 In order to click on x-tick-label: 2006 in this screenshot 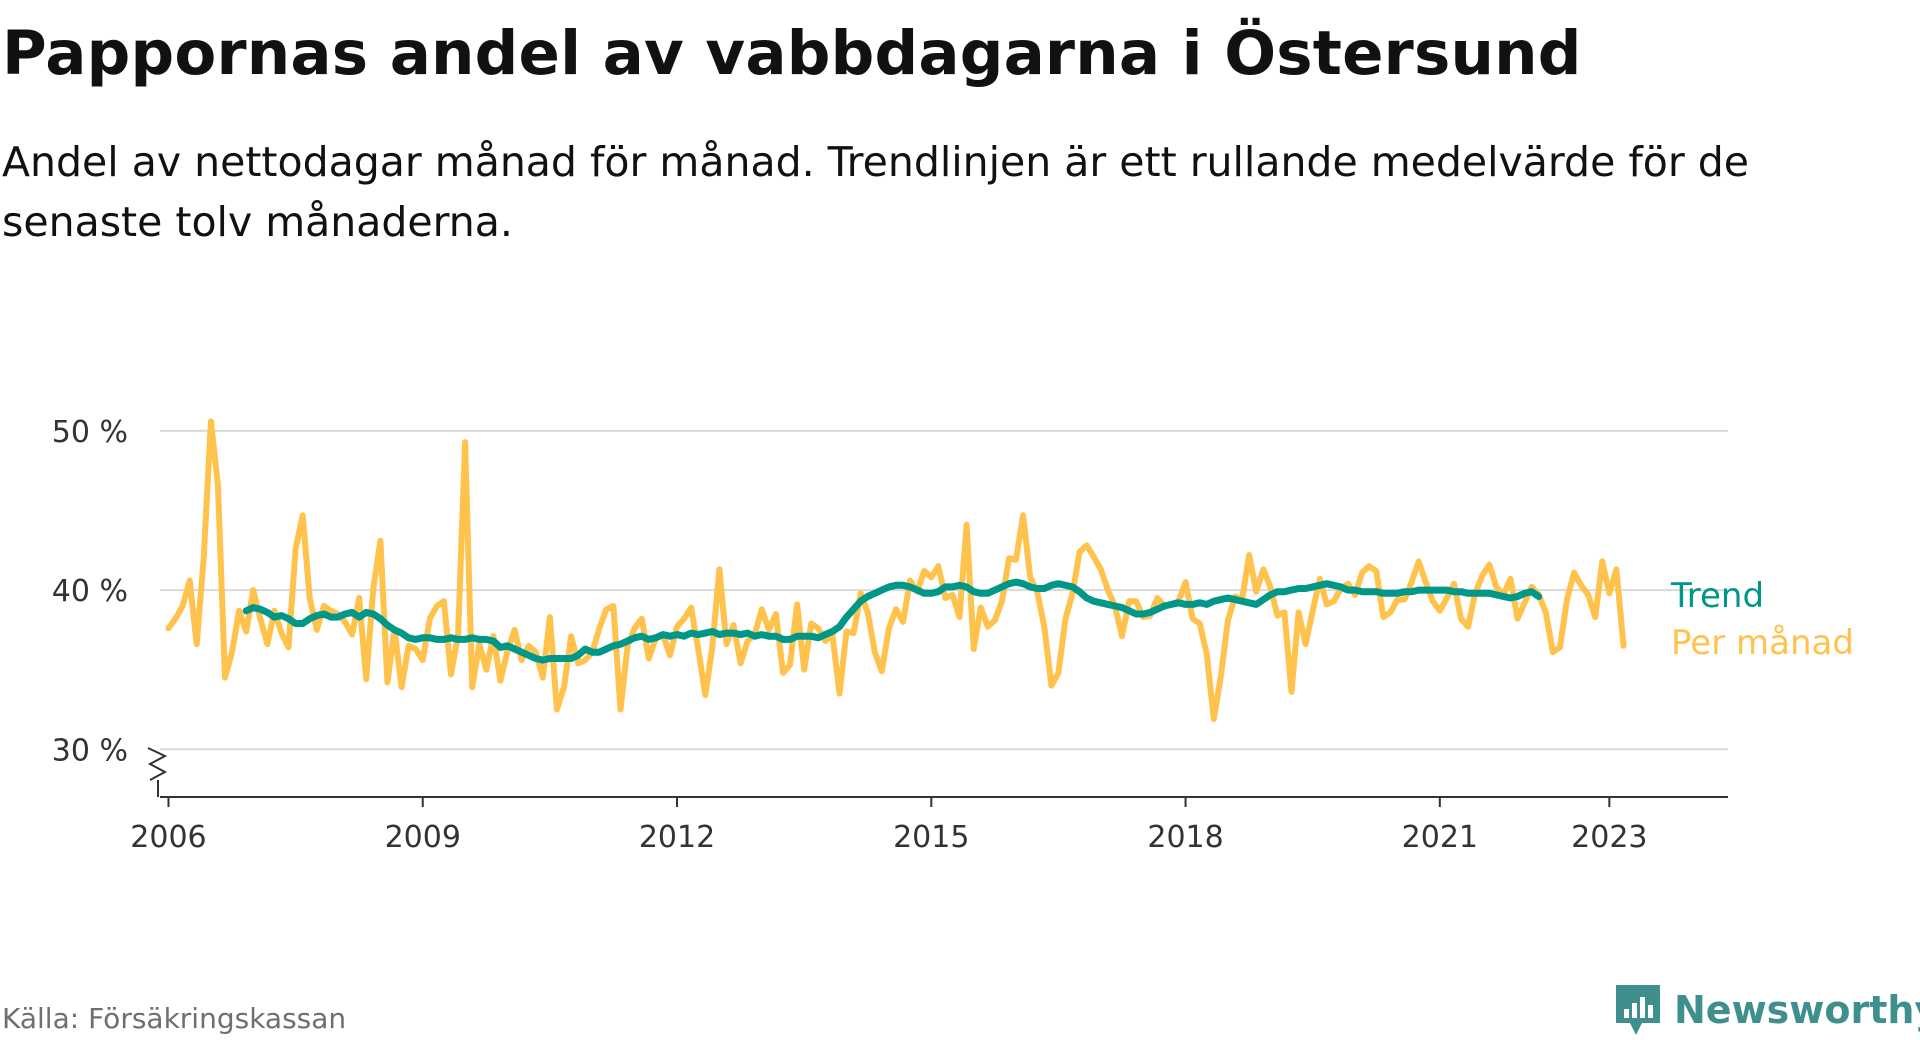, I will do `click(168, 837)`.